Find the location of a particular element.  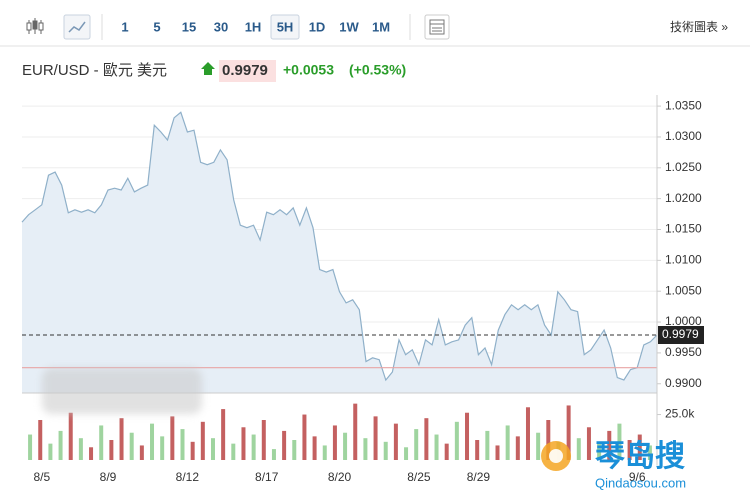

symbol: EUR/USD - 歐元 美元 is located at coordinates (94, 70).